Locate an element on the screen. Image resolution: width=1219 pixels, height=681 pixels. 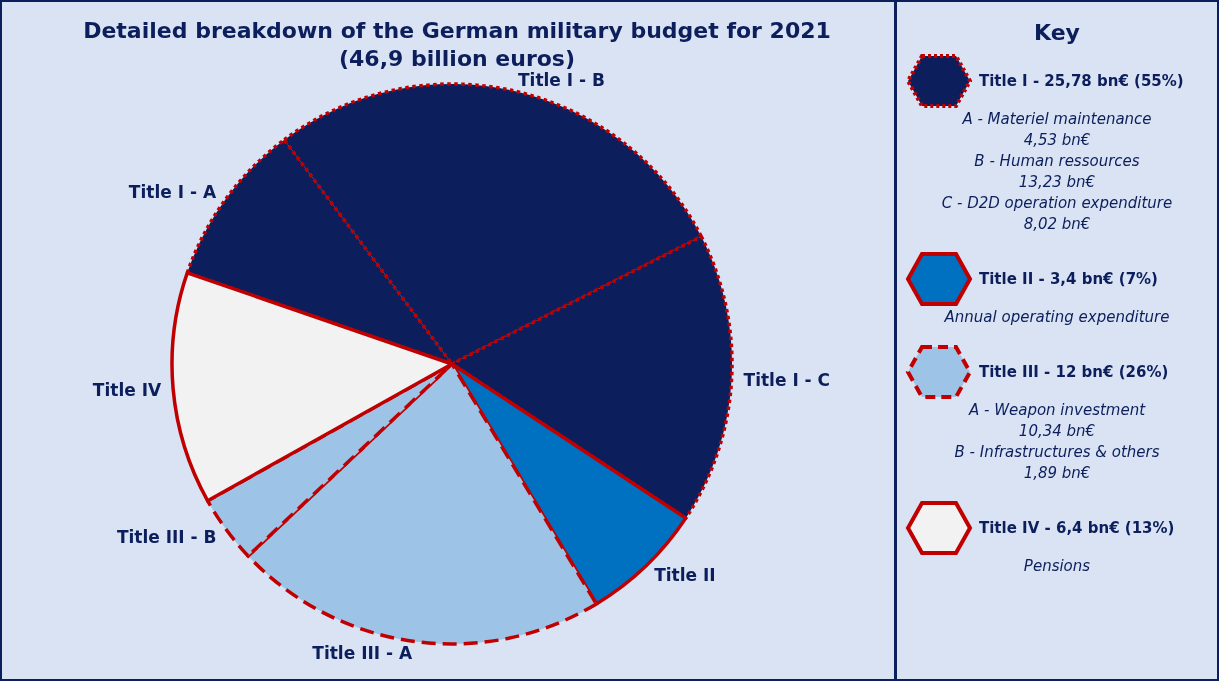
text: 10,34 bn€ is located at coordinates (1057, 431).